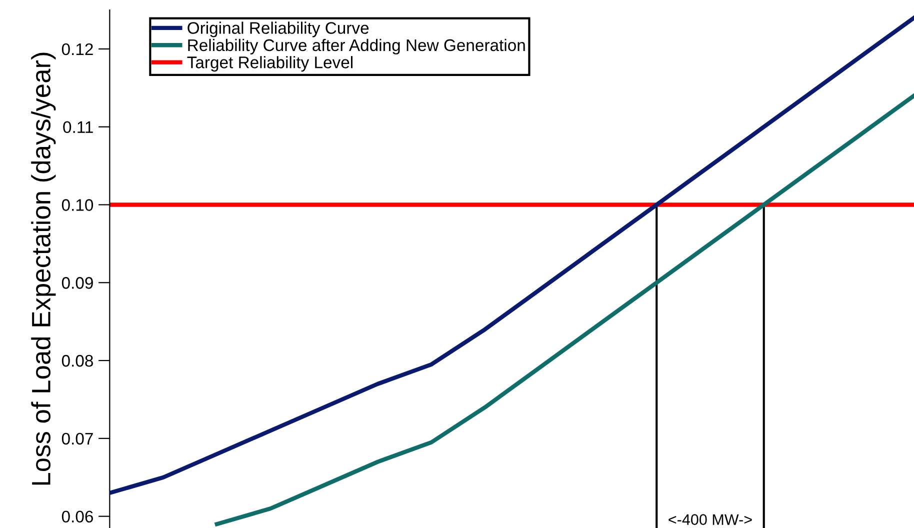 Image resolution: width=914 pixels, height=528 pixels. Describe the element at coordinates (710, 519) in the screenshot. I see `annotation: <-400 MW->` at that location.